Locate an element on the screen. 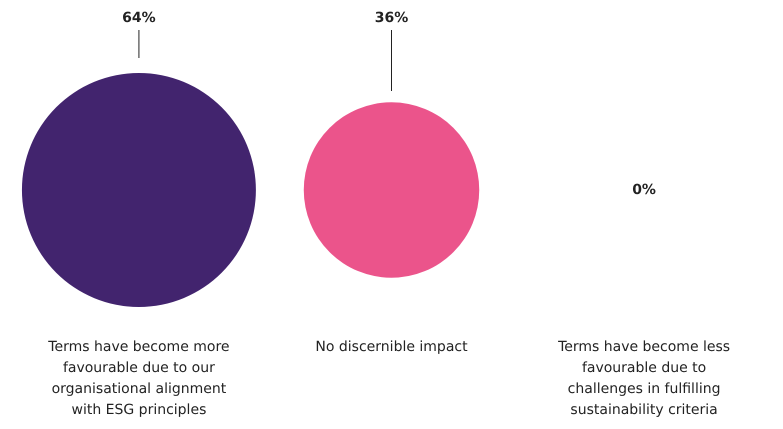  data-label: 36% is located at coordinates (391, 18).